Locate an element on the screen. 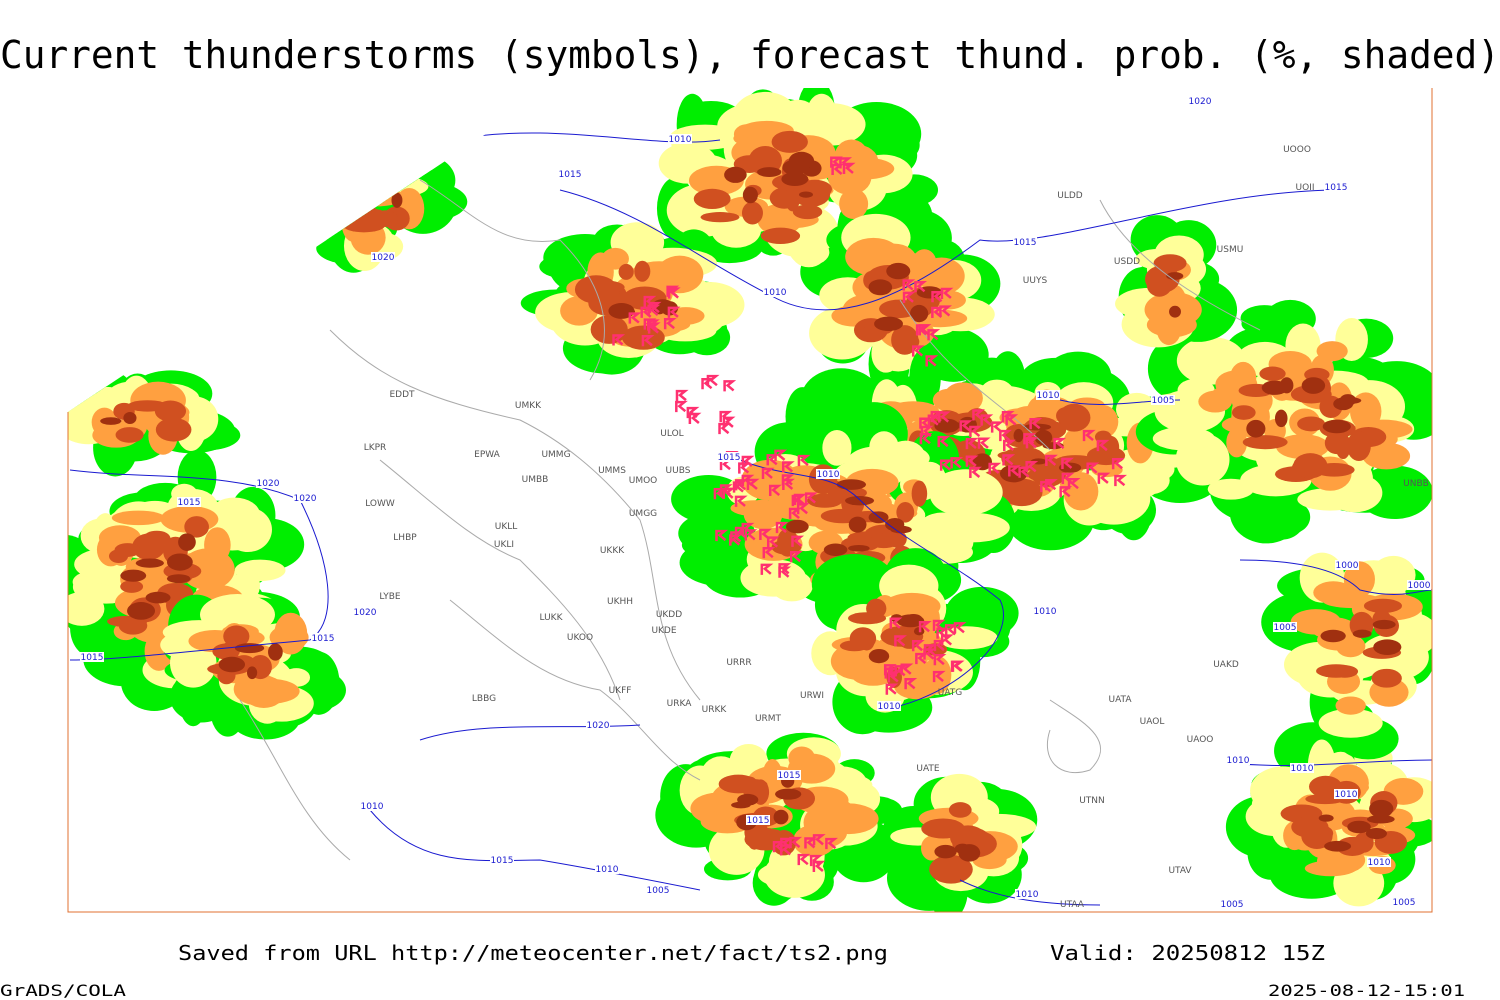  station-label: LUKK is located at coordinates (552, 618).